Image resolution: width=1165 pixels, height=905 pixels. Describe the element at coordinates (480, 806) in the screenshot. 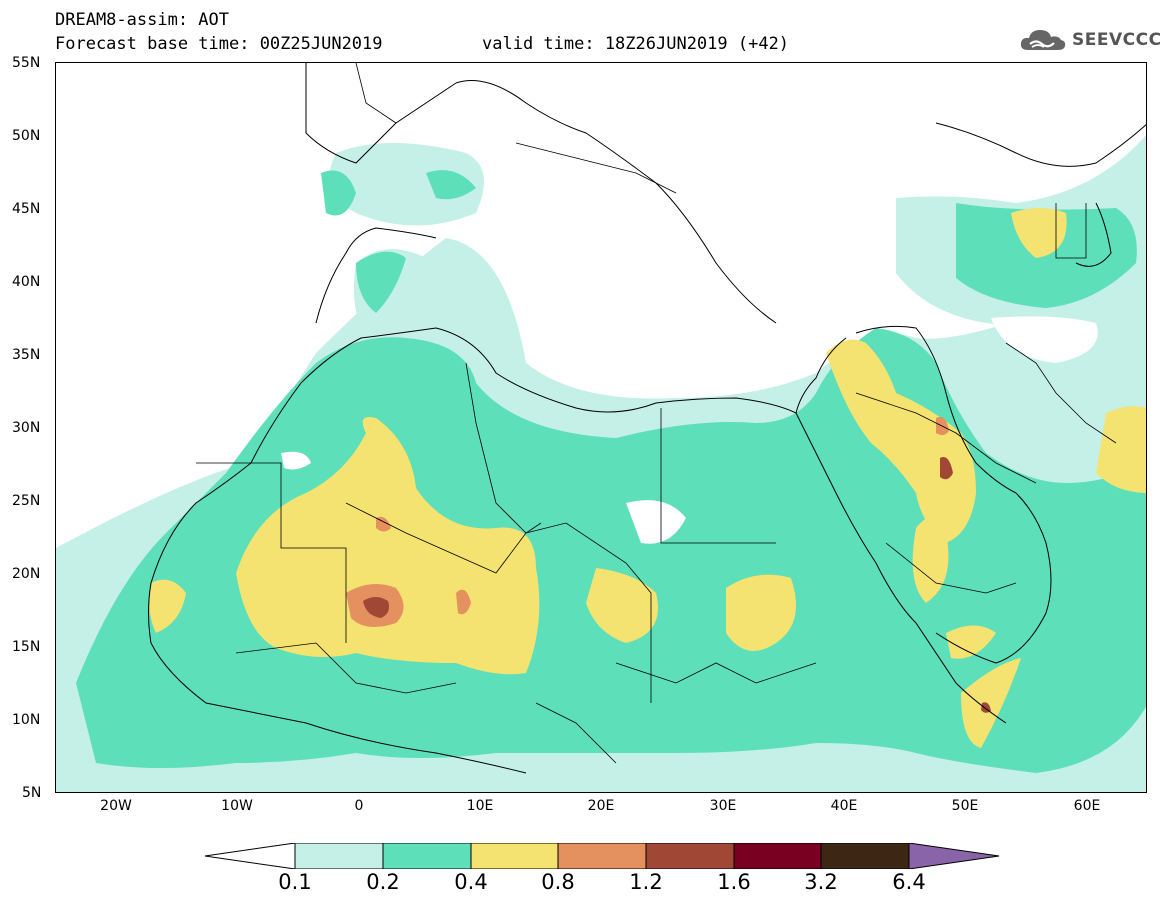

I see `lon-label-10e: 10E` at that location.